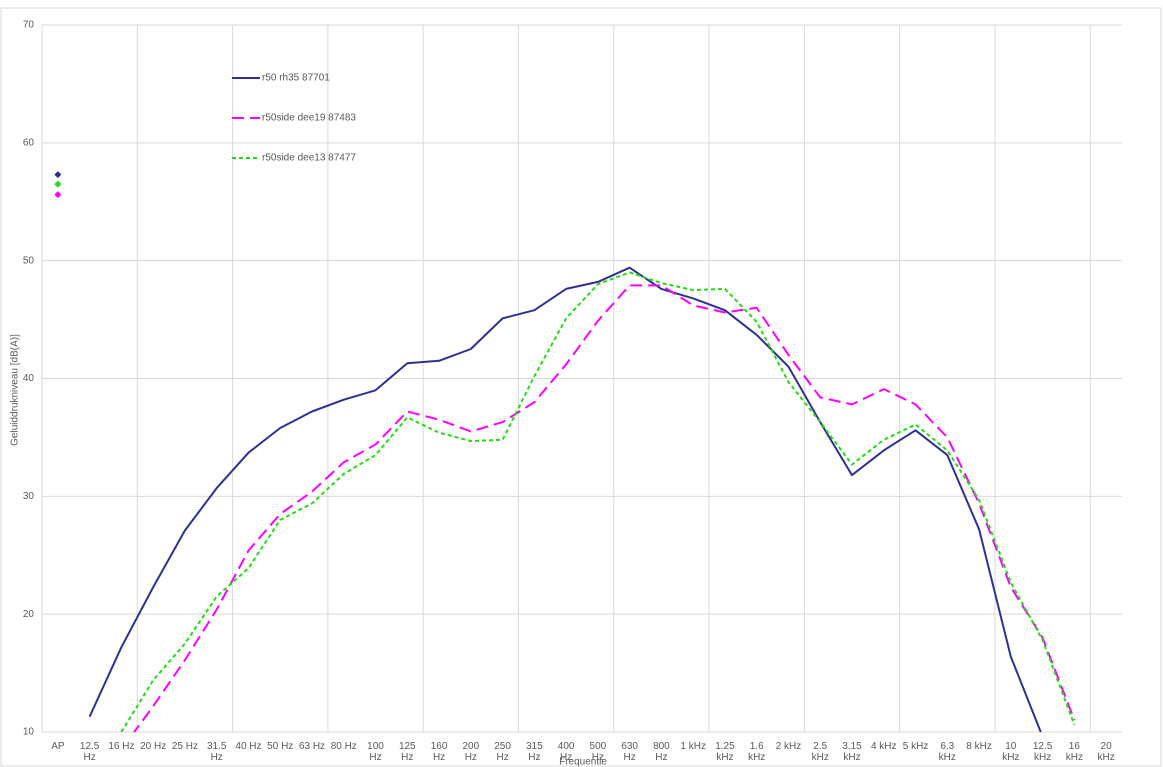  Describe the element at coordinates (820, 752) in the screenshot. I see `x-tick-label: 2.5 kHz` at that location.